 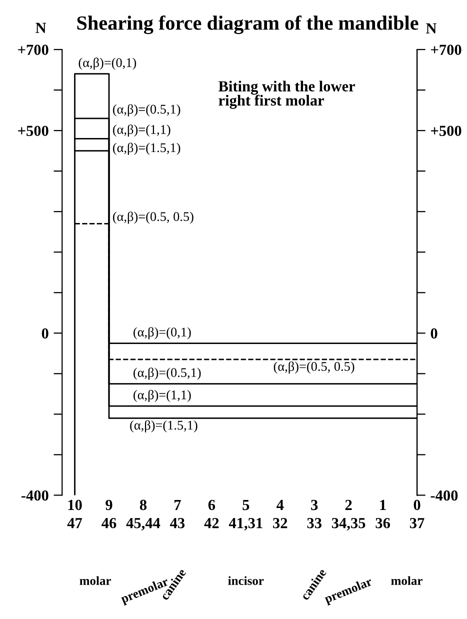 What do you see at coordinates (74, 523) in the screenshot?
I see `text: 47` at bounding box center [74, 523].